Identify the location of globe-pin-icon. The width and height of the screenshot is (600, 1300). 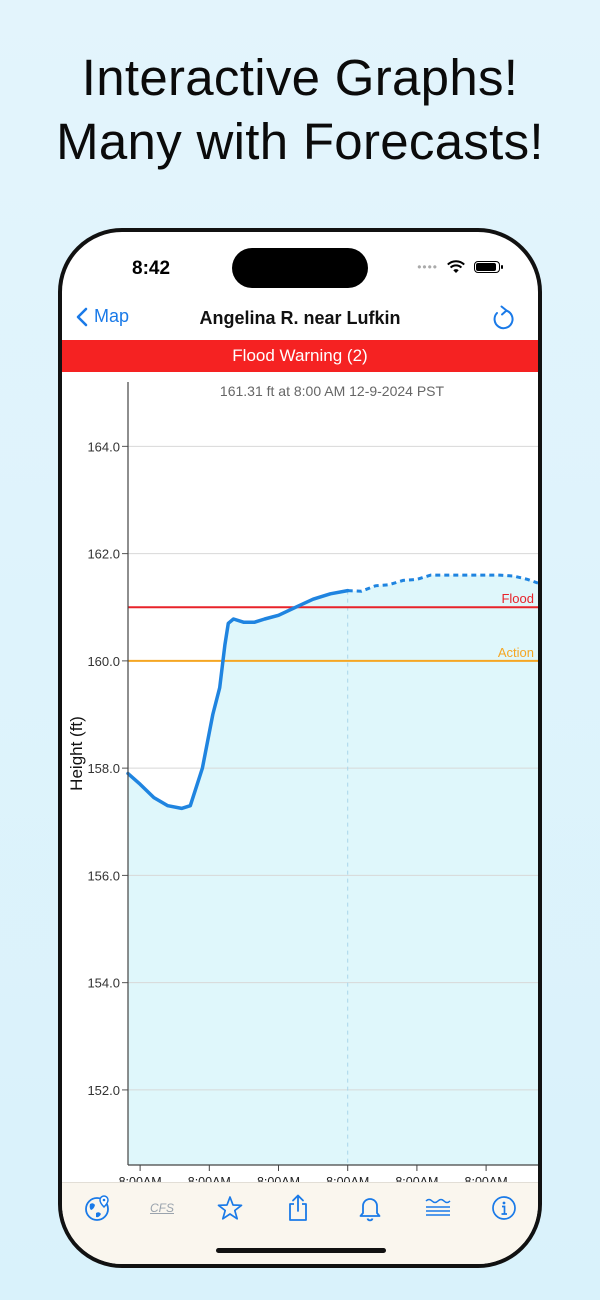
(97, 1208).